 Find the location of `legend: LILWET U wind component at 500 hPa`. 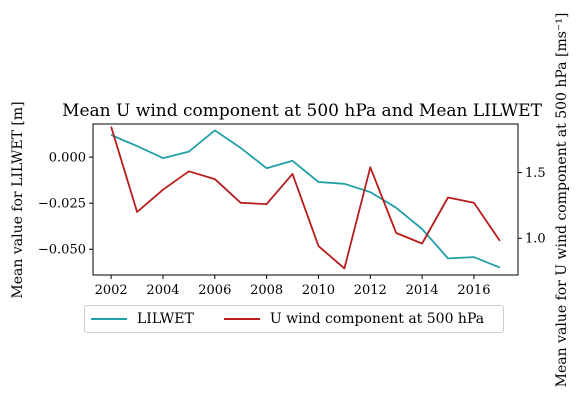

legend: LILWET U wind component at 500 hPa is located at coordinates (294, 319).